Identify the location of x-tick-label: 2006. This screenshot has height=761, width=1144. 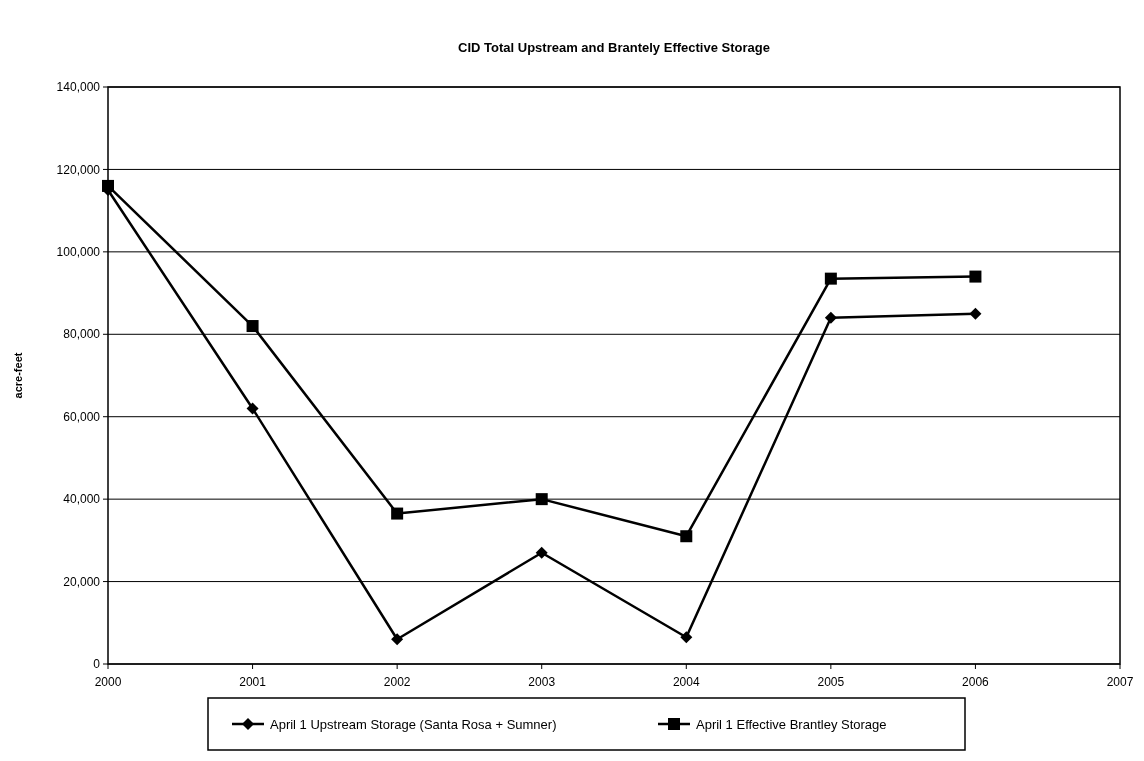
(976, 682).